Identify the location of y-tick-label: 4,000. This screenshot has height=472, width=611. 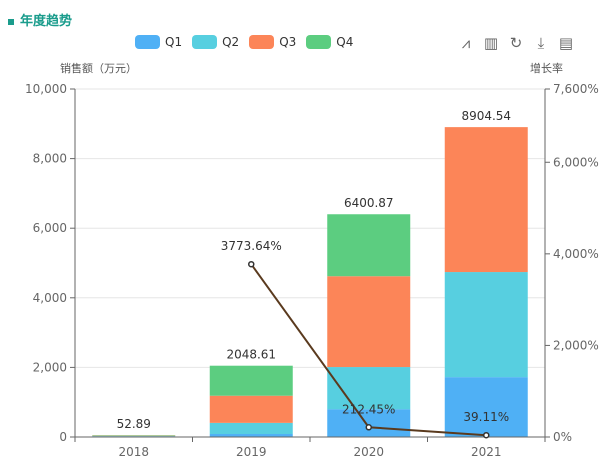
(50, 298).